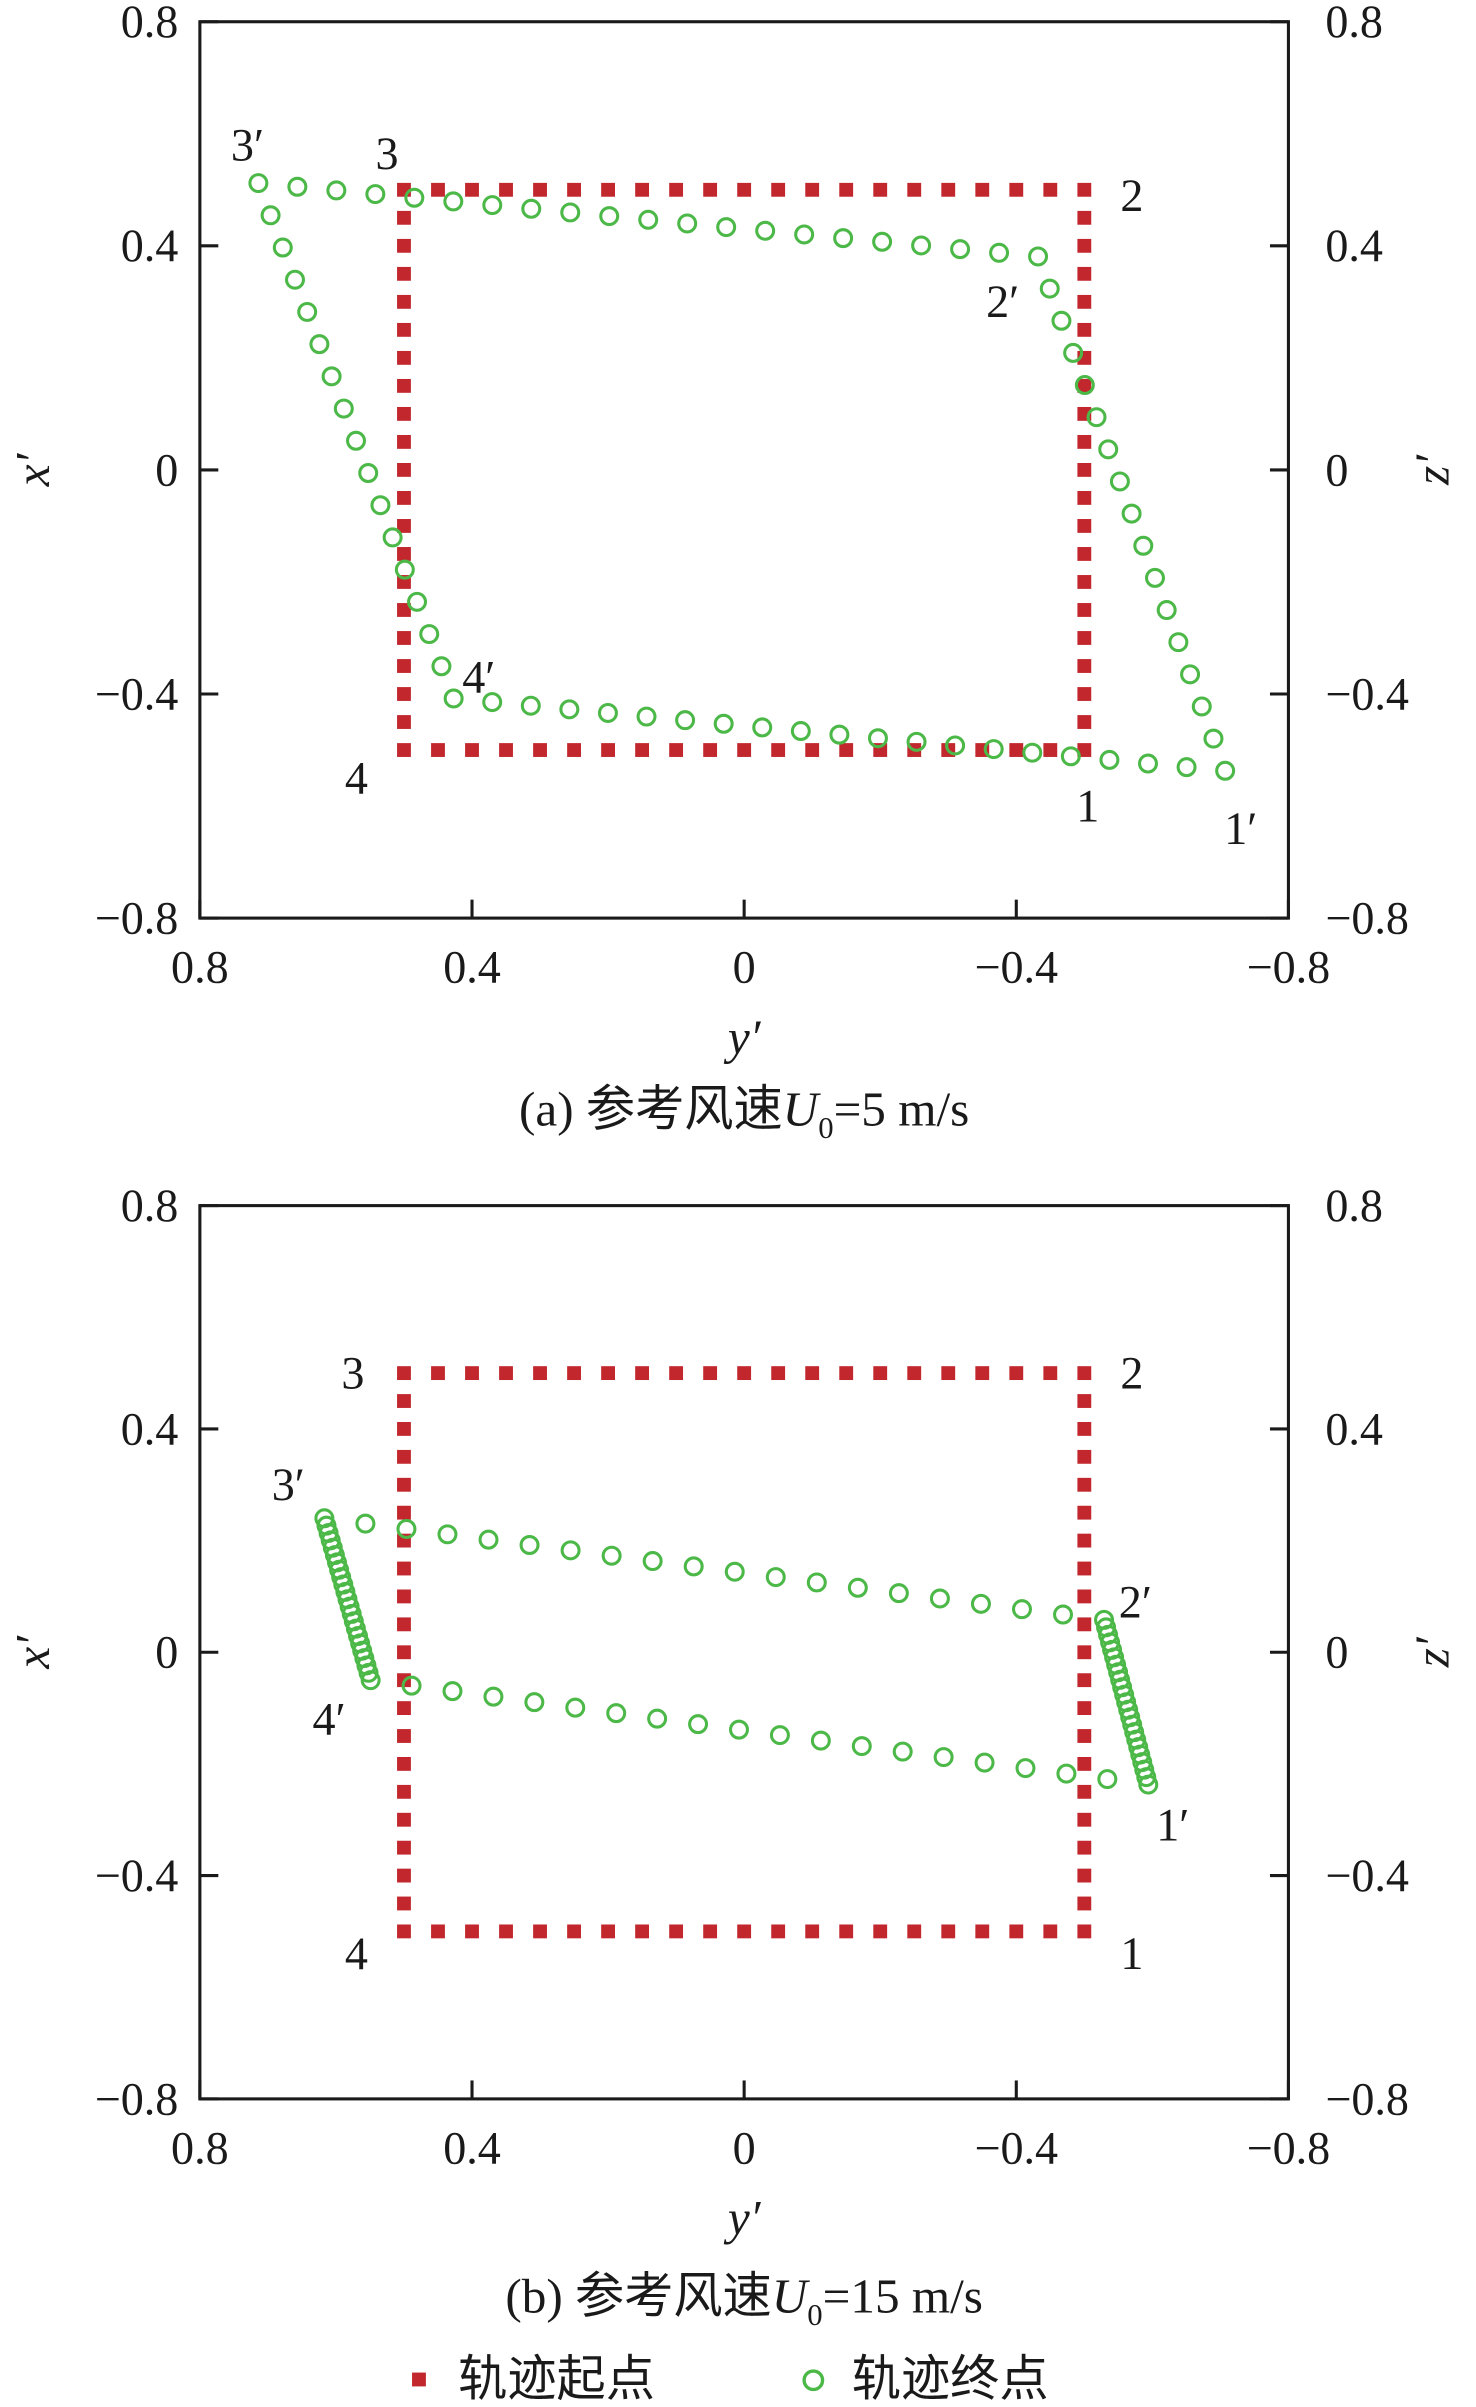 The height and width of the screenshot is (2407, 1476). I want to click on y-right-tick-label: 0, so click(1336, 469).